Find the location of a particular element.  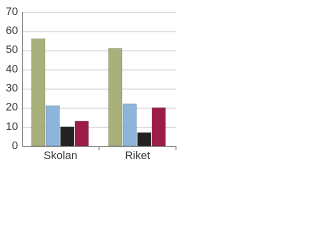

y-tick-label: 60 is located at coordinates (12, 31).